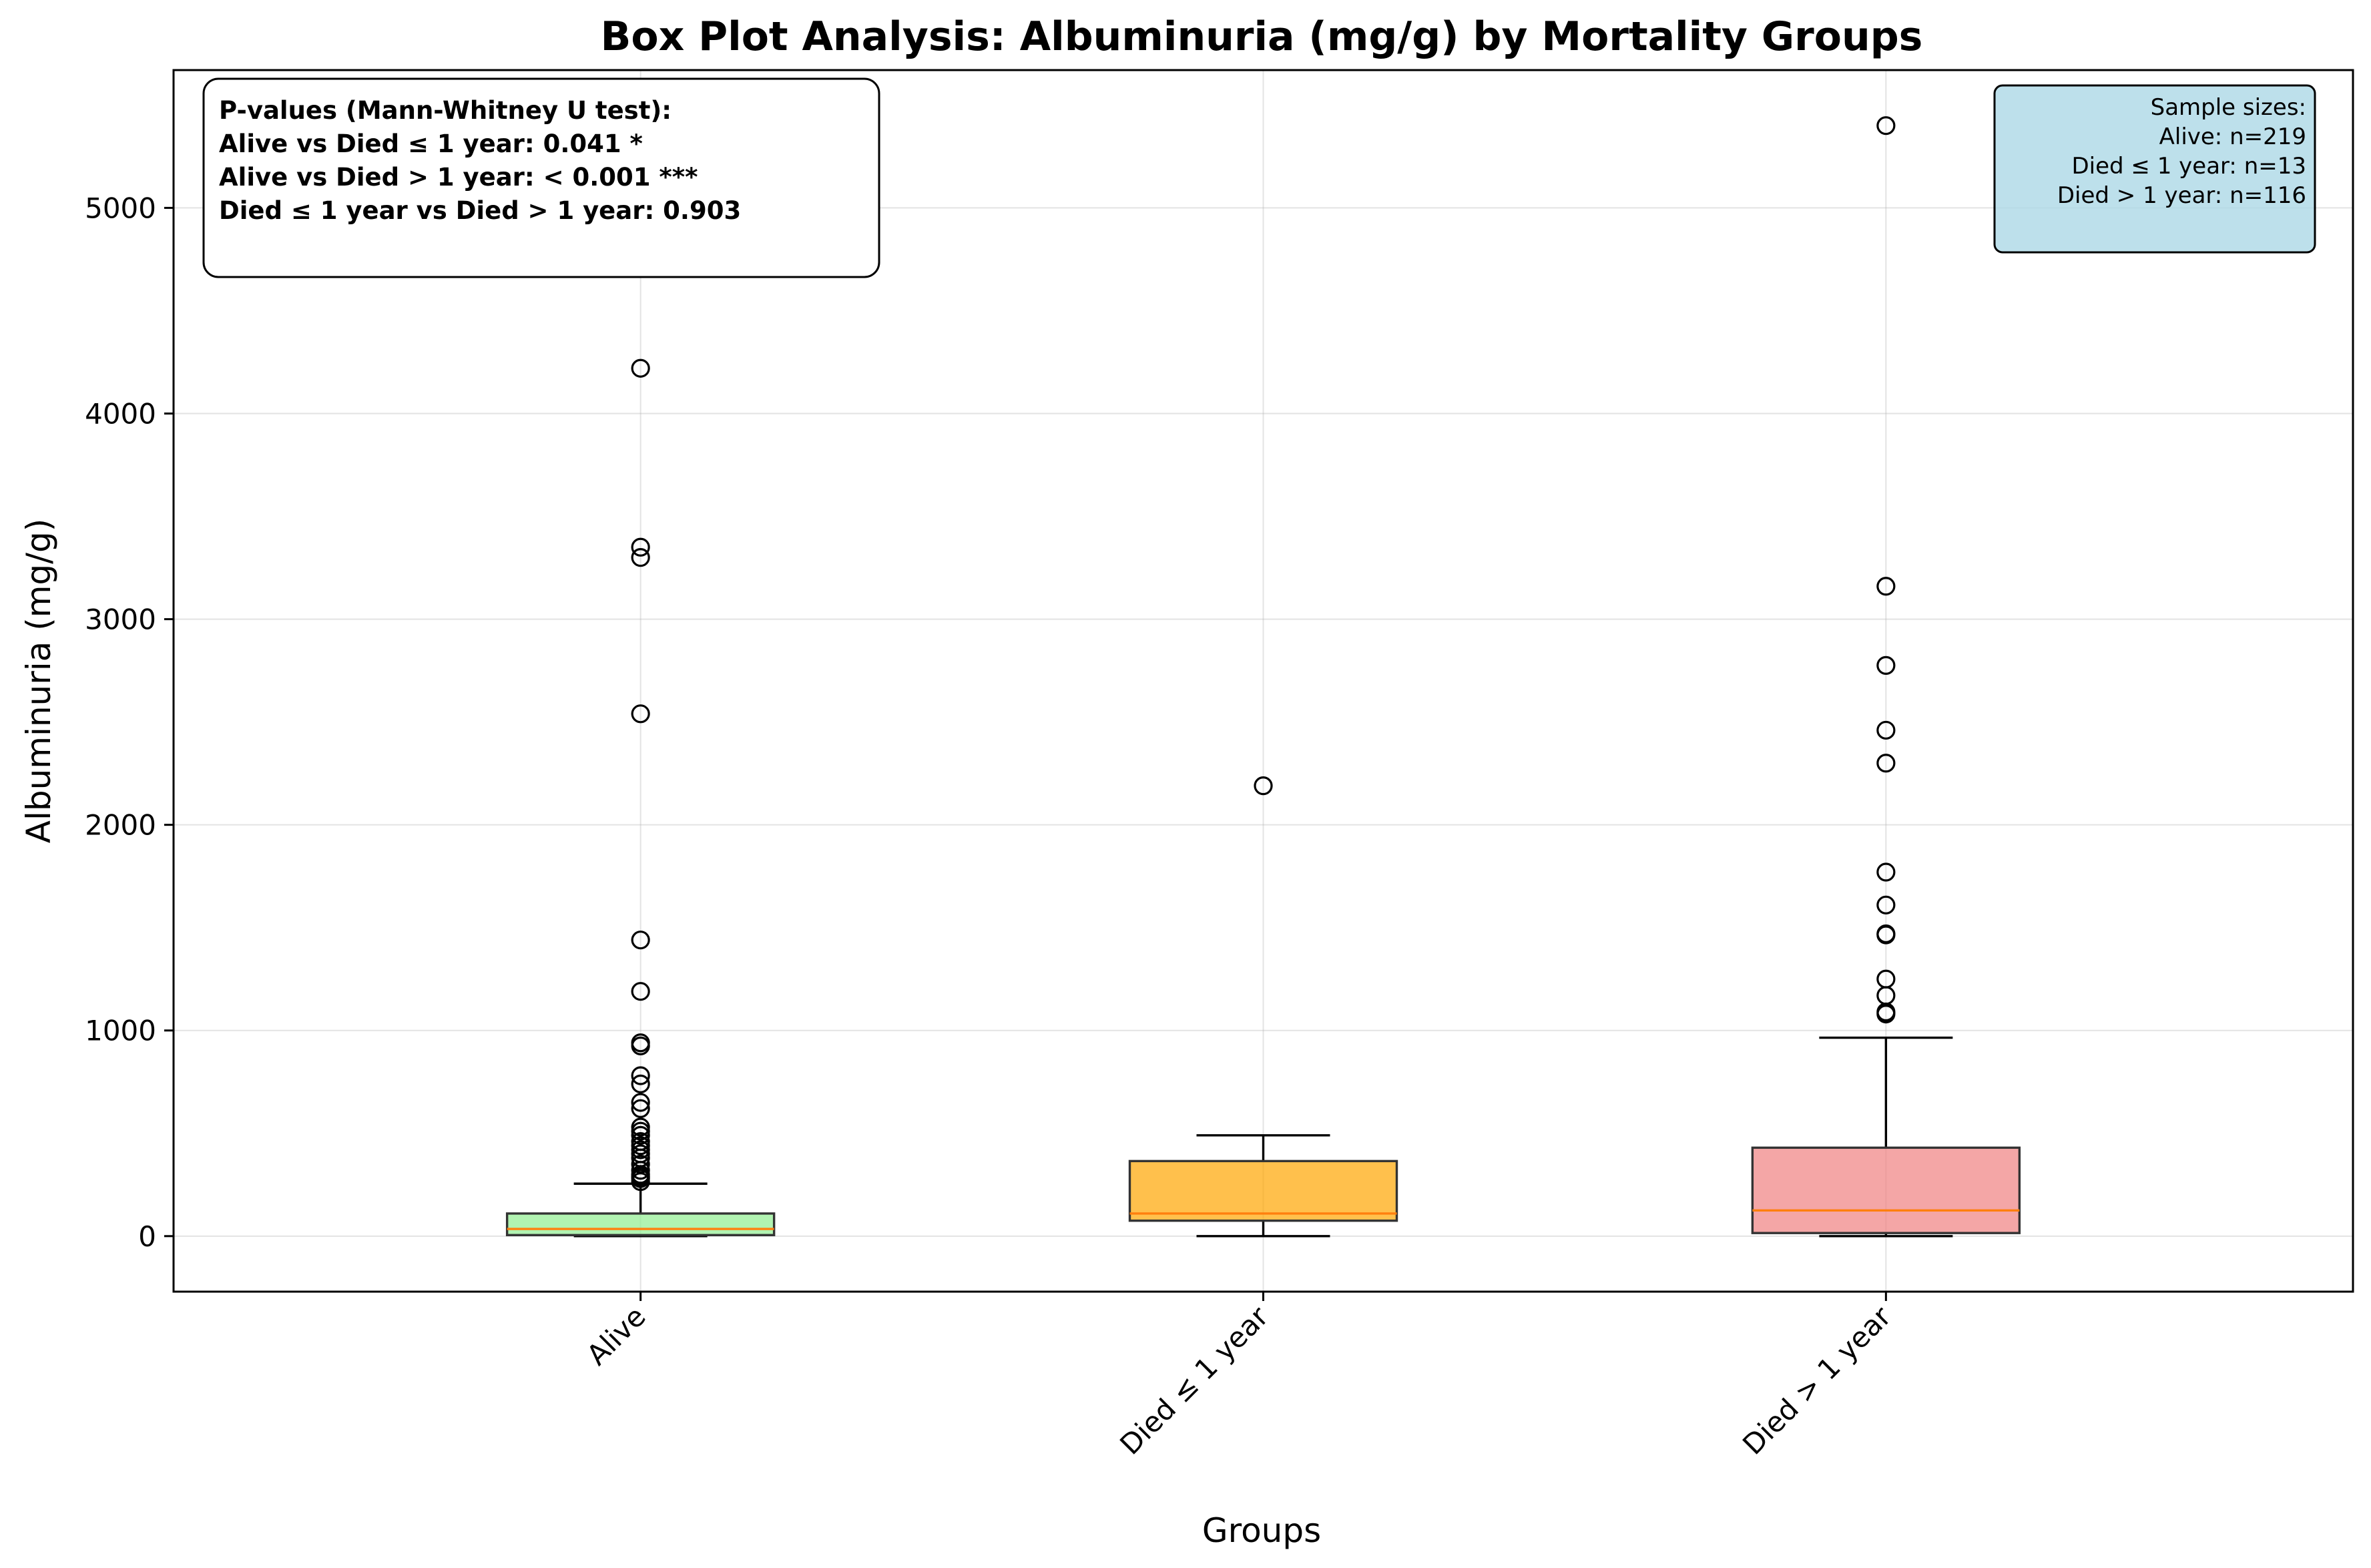 This screenshot has height=1568, width=2371. What do you see at coordinates (1817, 1380) in the screenshot?
I see `x-tick-label: Died > 1 year` at bounding box center [1817, 1380].